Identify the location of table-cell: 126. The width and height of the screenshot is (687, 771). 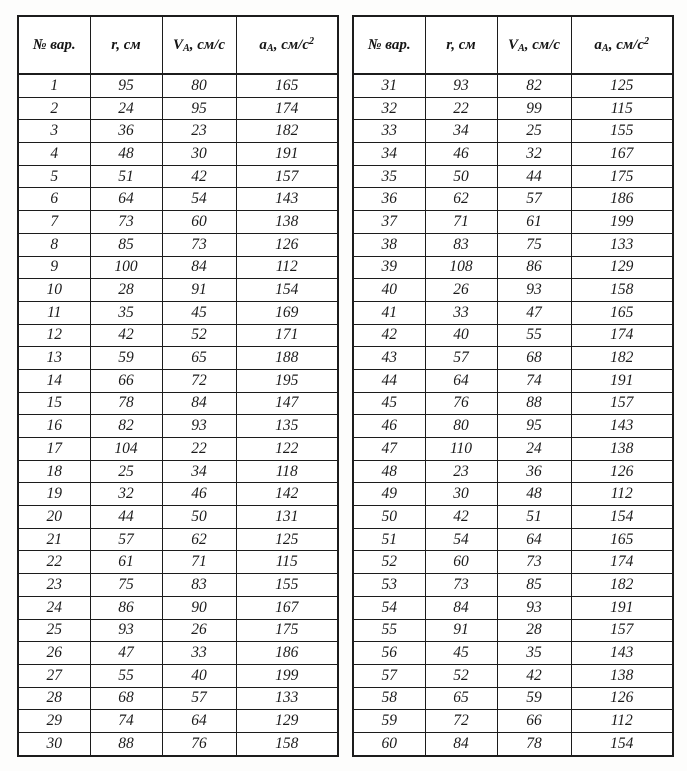
(622, 471).